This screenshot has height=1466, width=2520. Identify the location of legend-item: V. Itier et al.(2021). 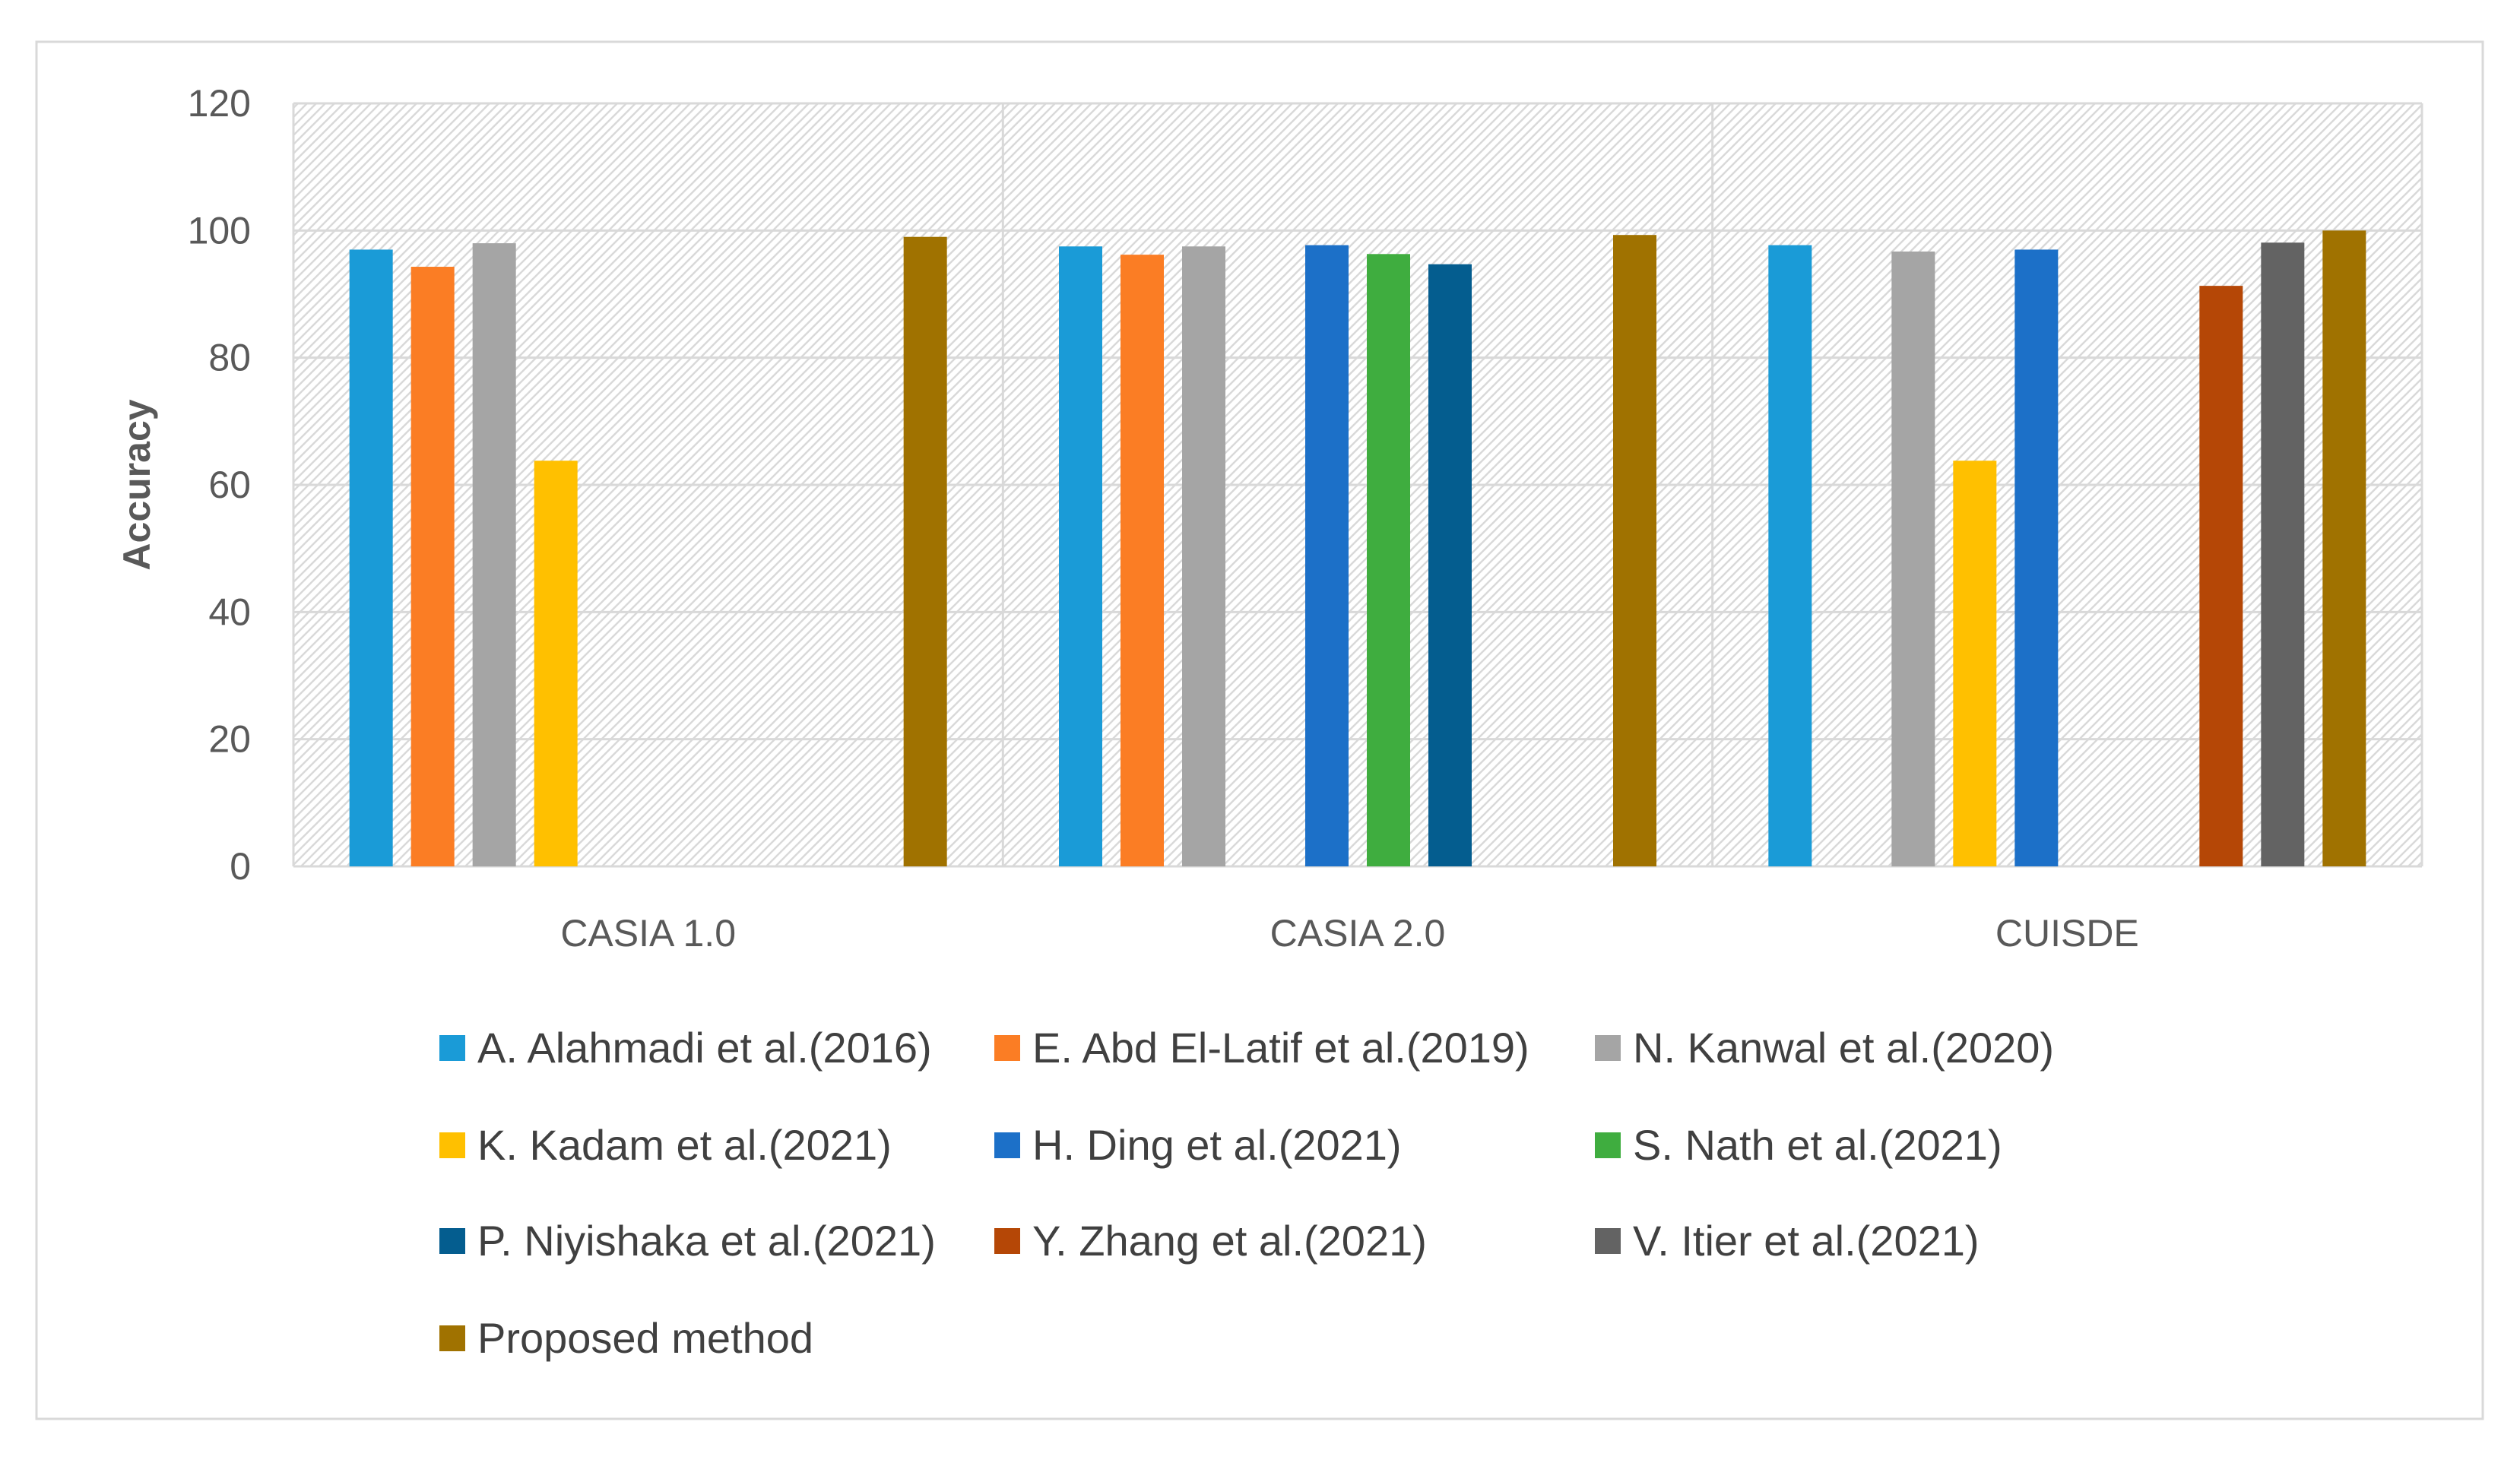
(1787, 1241).